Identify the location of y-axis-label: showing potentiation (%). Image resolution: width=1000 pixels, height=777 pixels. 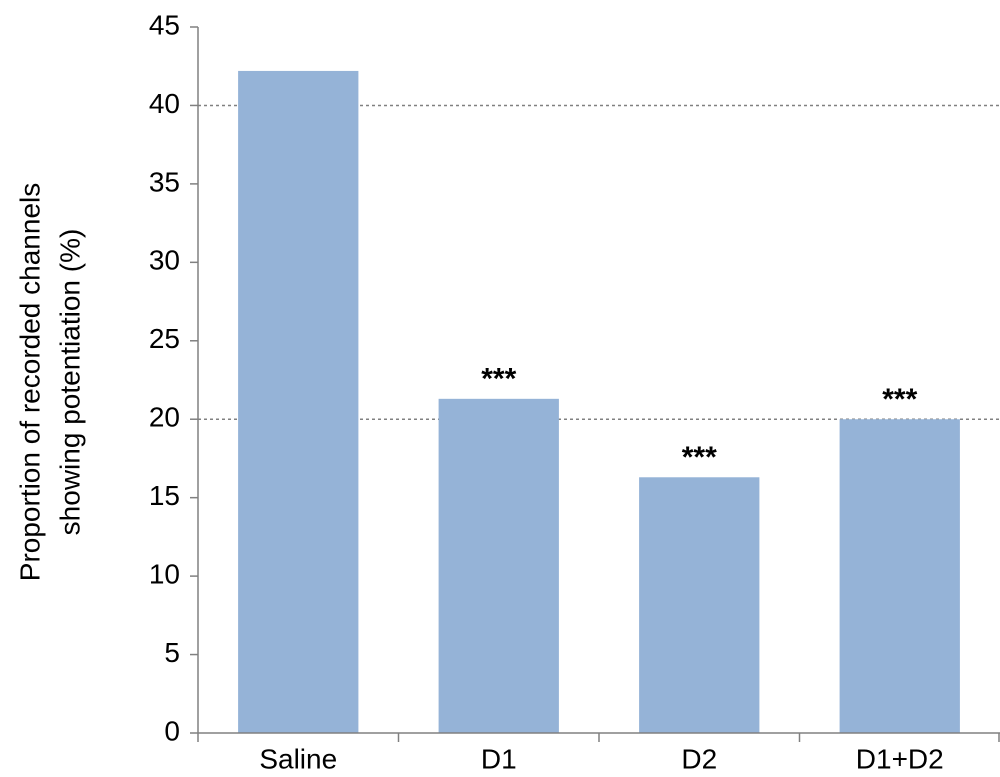
(69, 382).